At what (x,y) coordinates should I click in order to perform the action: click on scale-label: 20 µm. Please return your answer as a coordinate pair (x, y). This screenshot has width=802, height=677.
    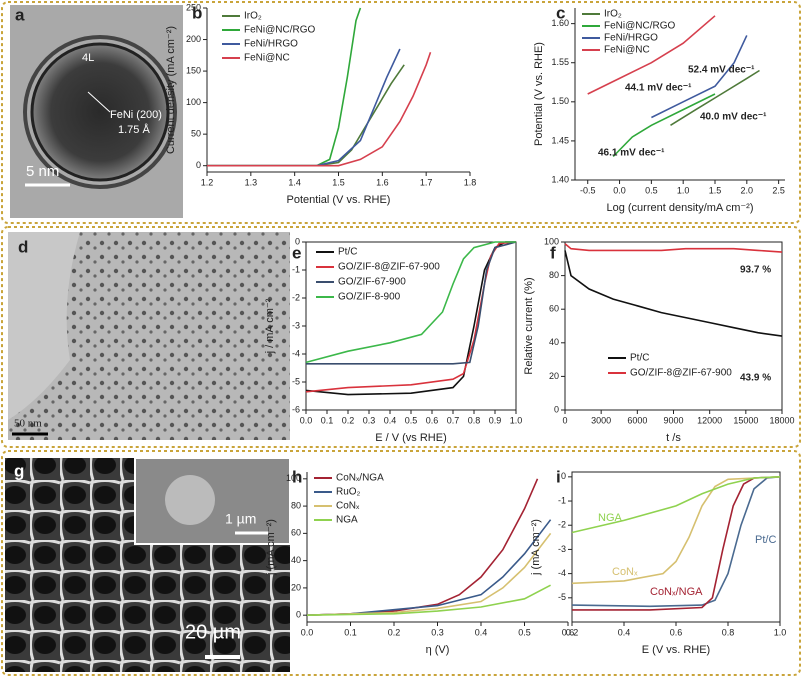
    Looking at the image, I should click on (213, 632).